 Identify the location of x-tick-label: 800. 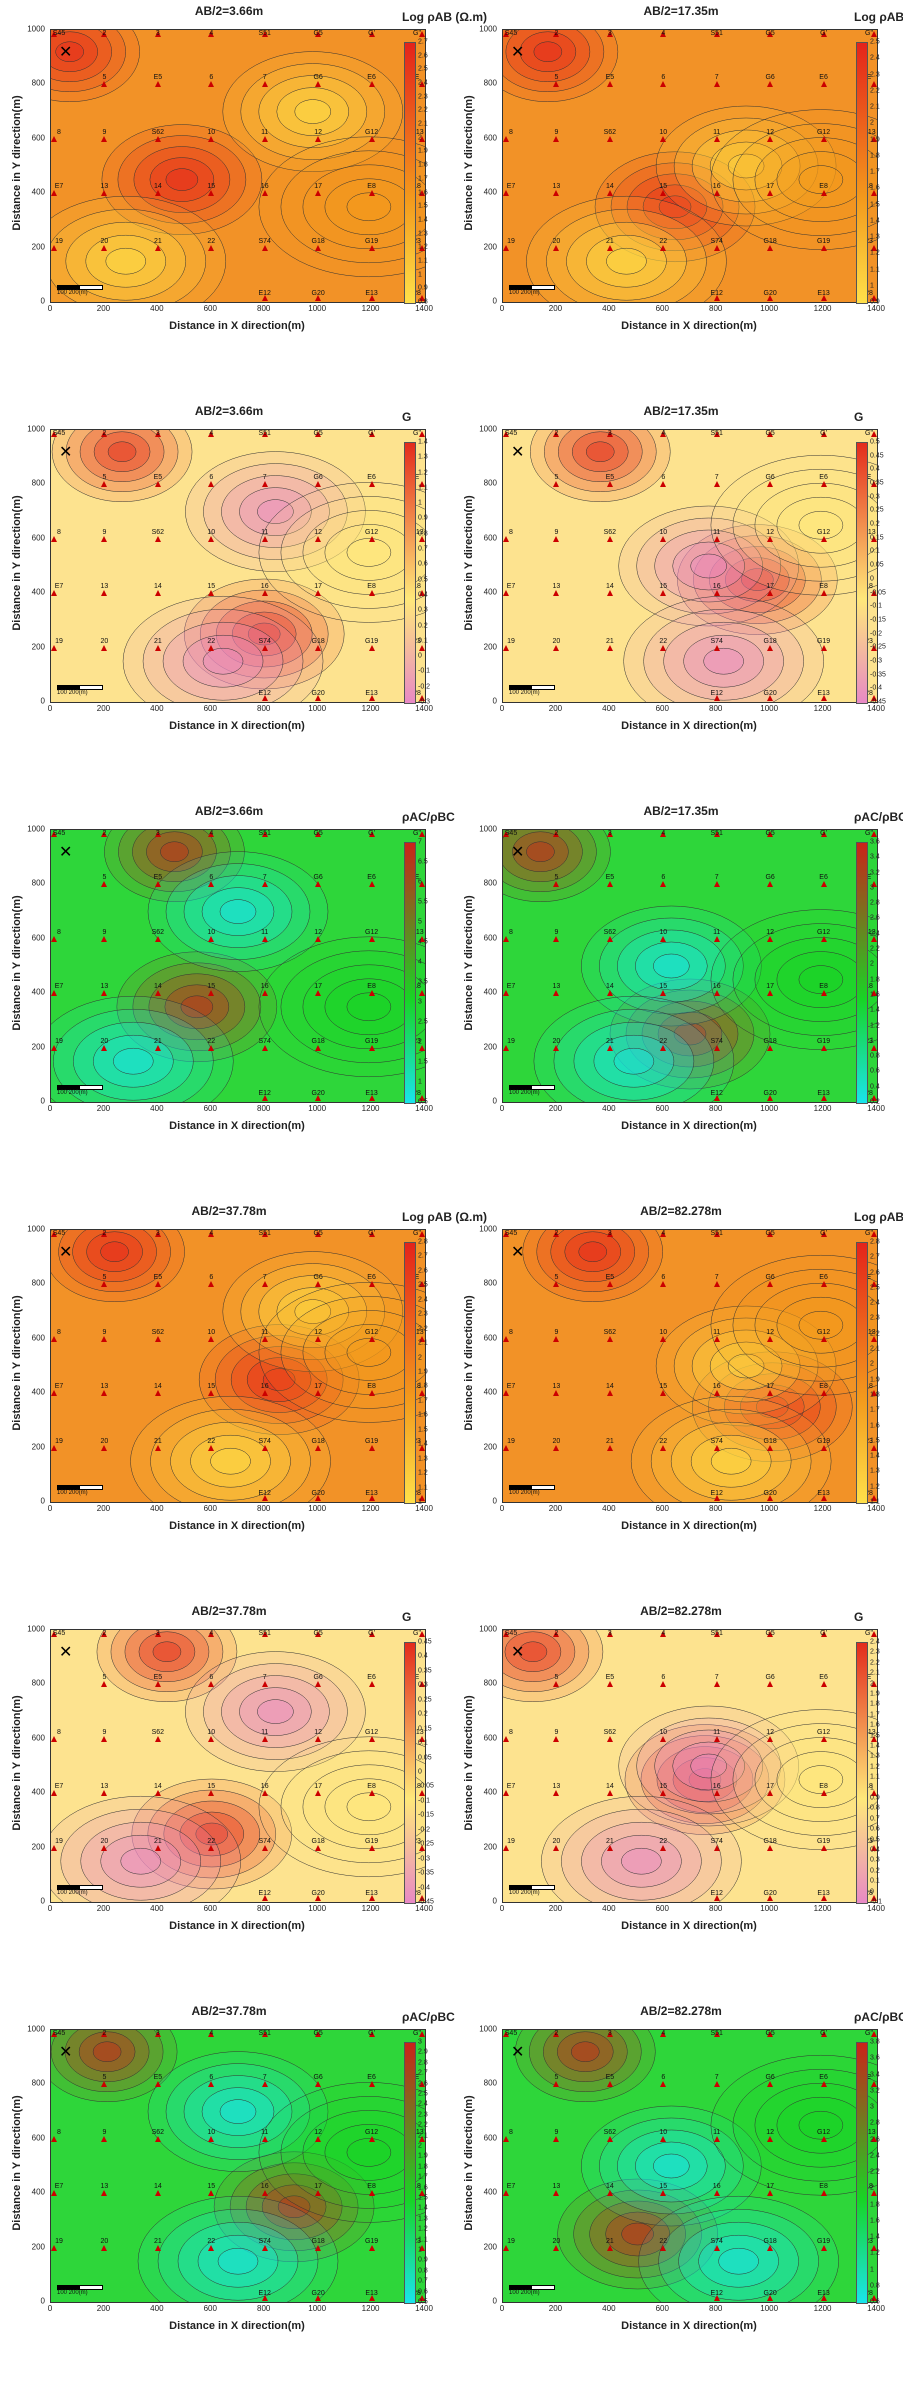
(716, 1508).